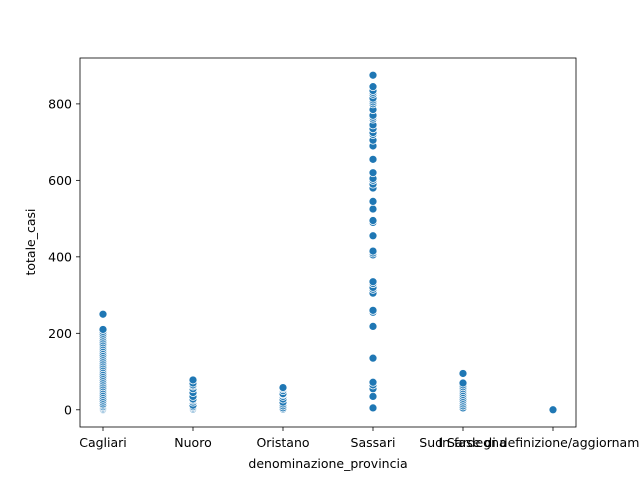 The image size is (640, 480). Describe the element at coordinates (103, 442) in the screenshot. I see `x-tick-label: Cagliari` at that location.